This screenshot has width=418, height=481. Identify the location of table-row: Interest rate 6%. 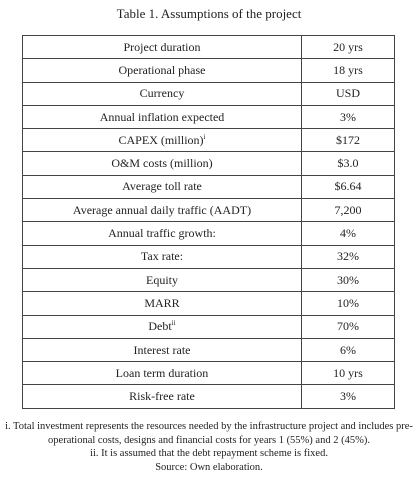
(208, 350).